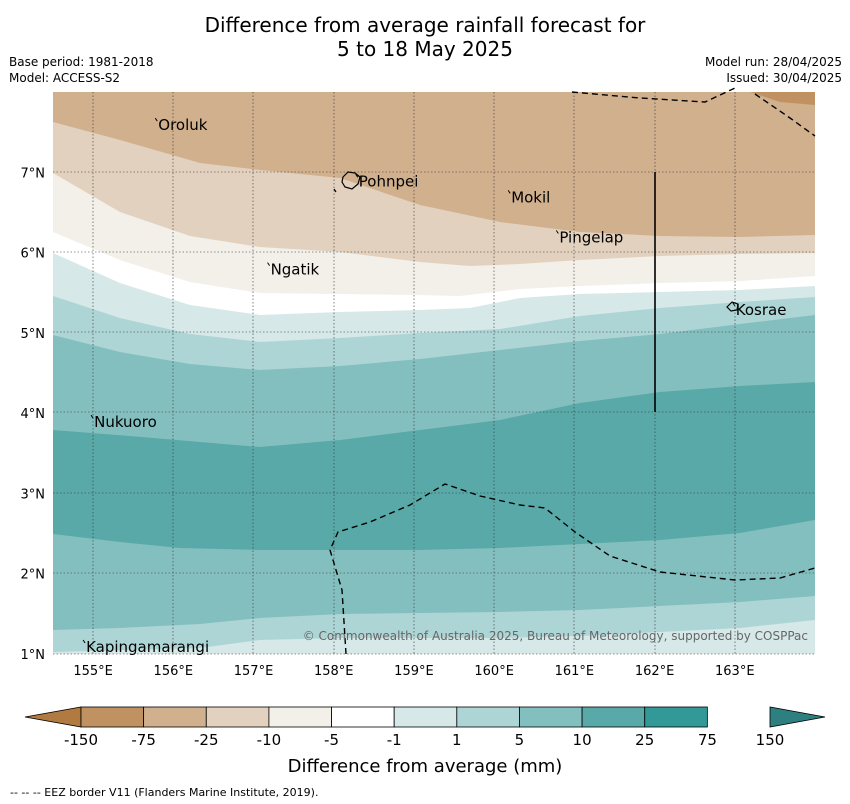 This screenshot has width=850, height=804. I want to click on lat-tick-label: 2°N, so click(33, 575).